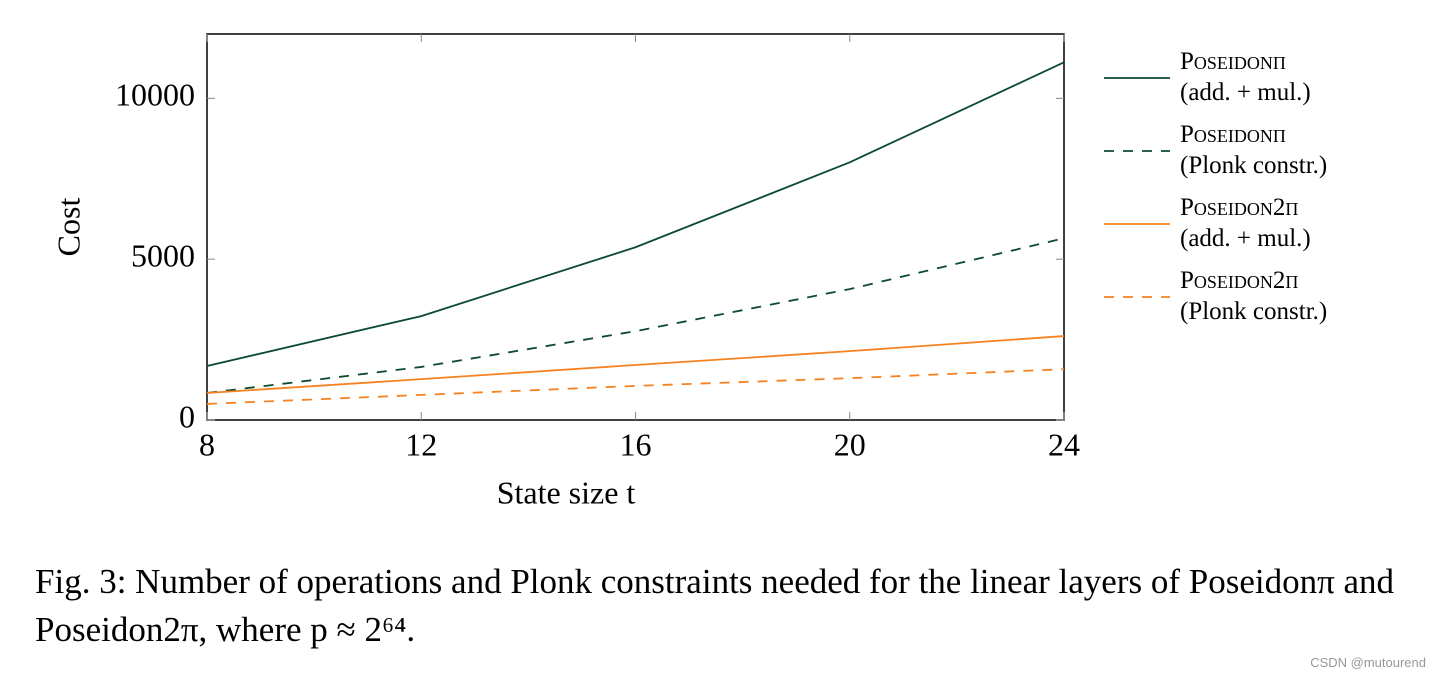 This screenshot has width=1440, height=678. What do you see at coordinates (636, 444) in the screenshot?
I see `x-tick-label: 16` at bounding box center [636, 444].